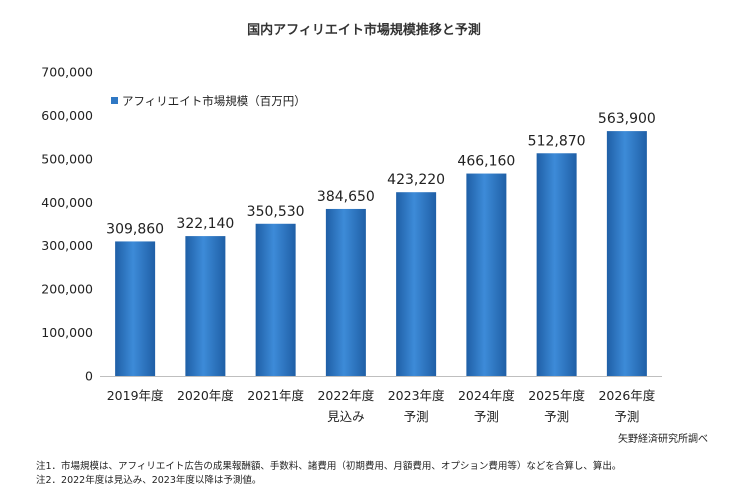 This screenshot has height=500, width=729. What do you see at coordinates (663, 438) in the screenshot?
I see `source-label: 矢野経済研究所調べ` at bounding box center [663, 438].